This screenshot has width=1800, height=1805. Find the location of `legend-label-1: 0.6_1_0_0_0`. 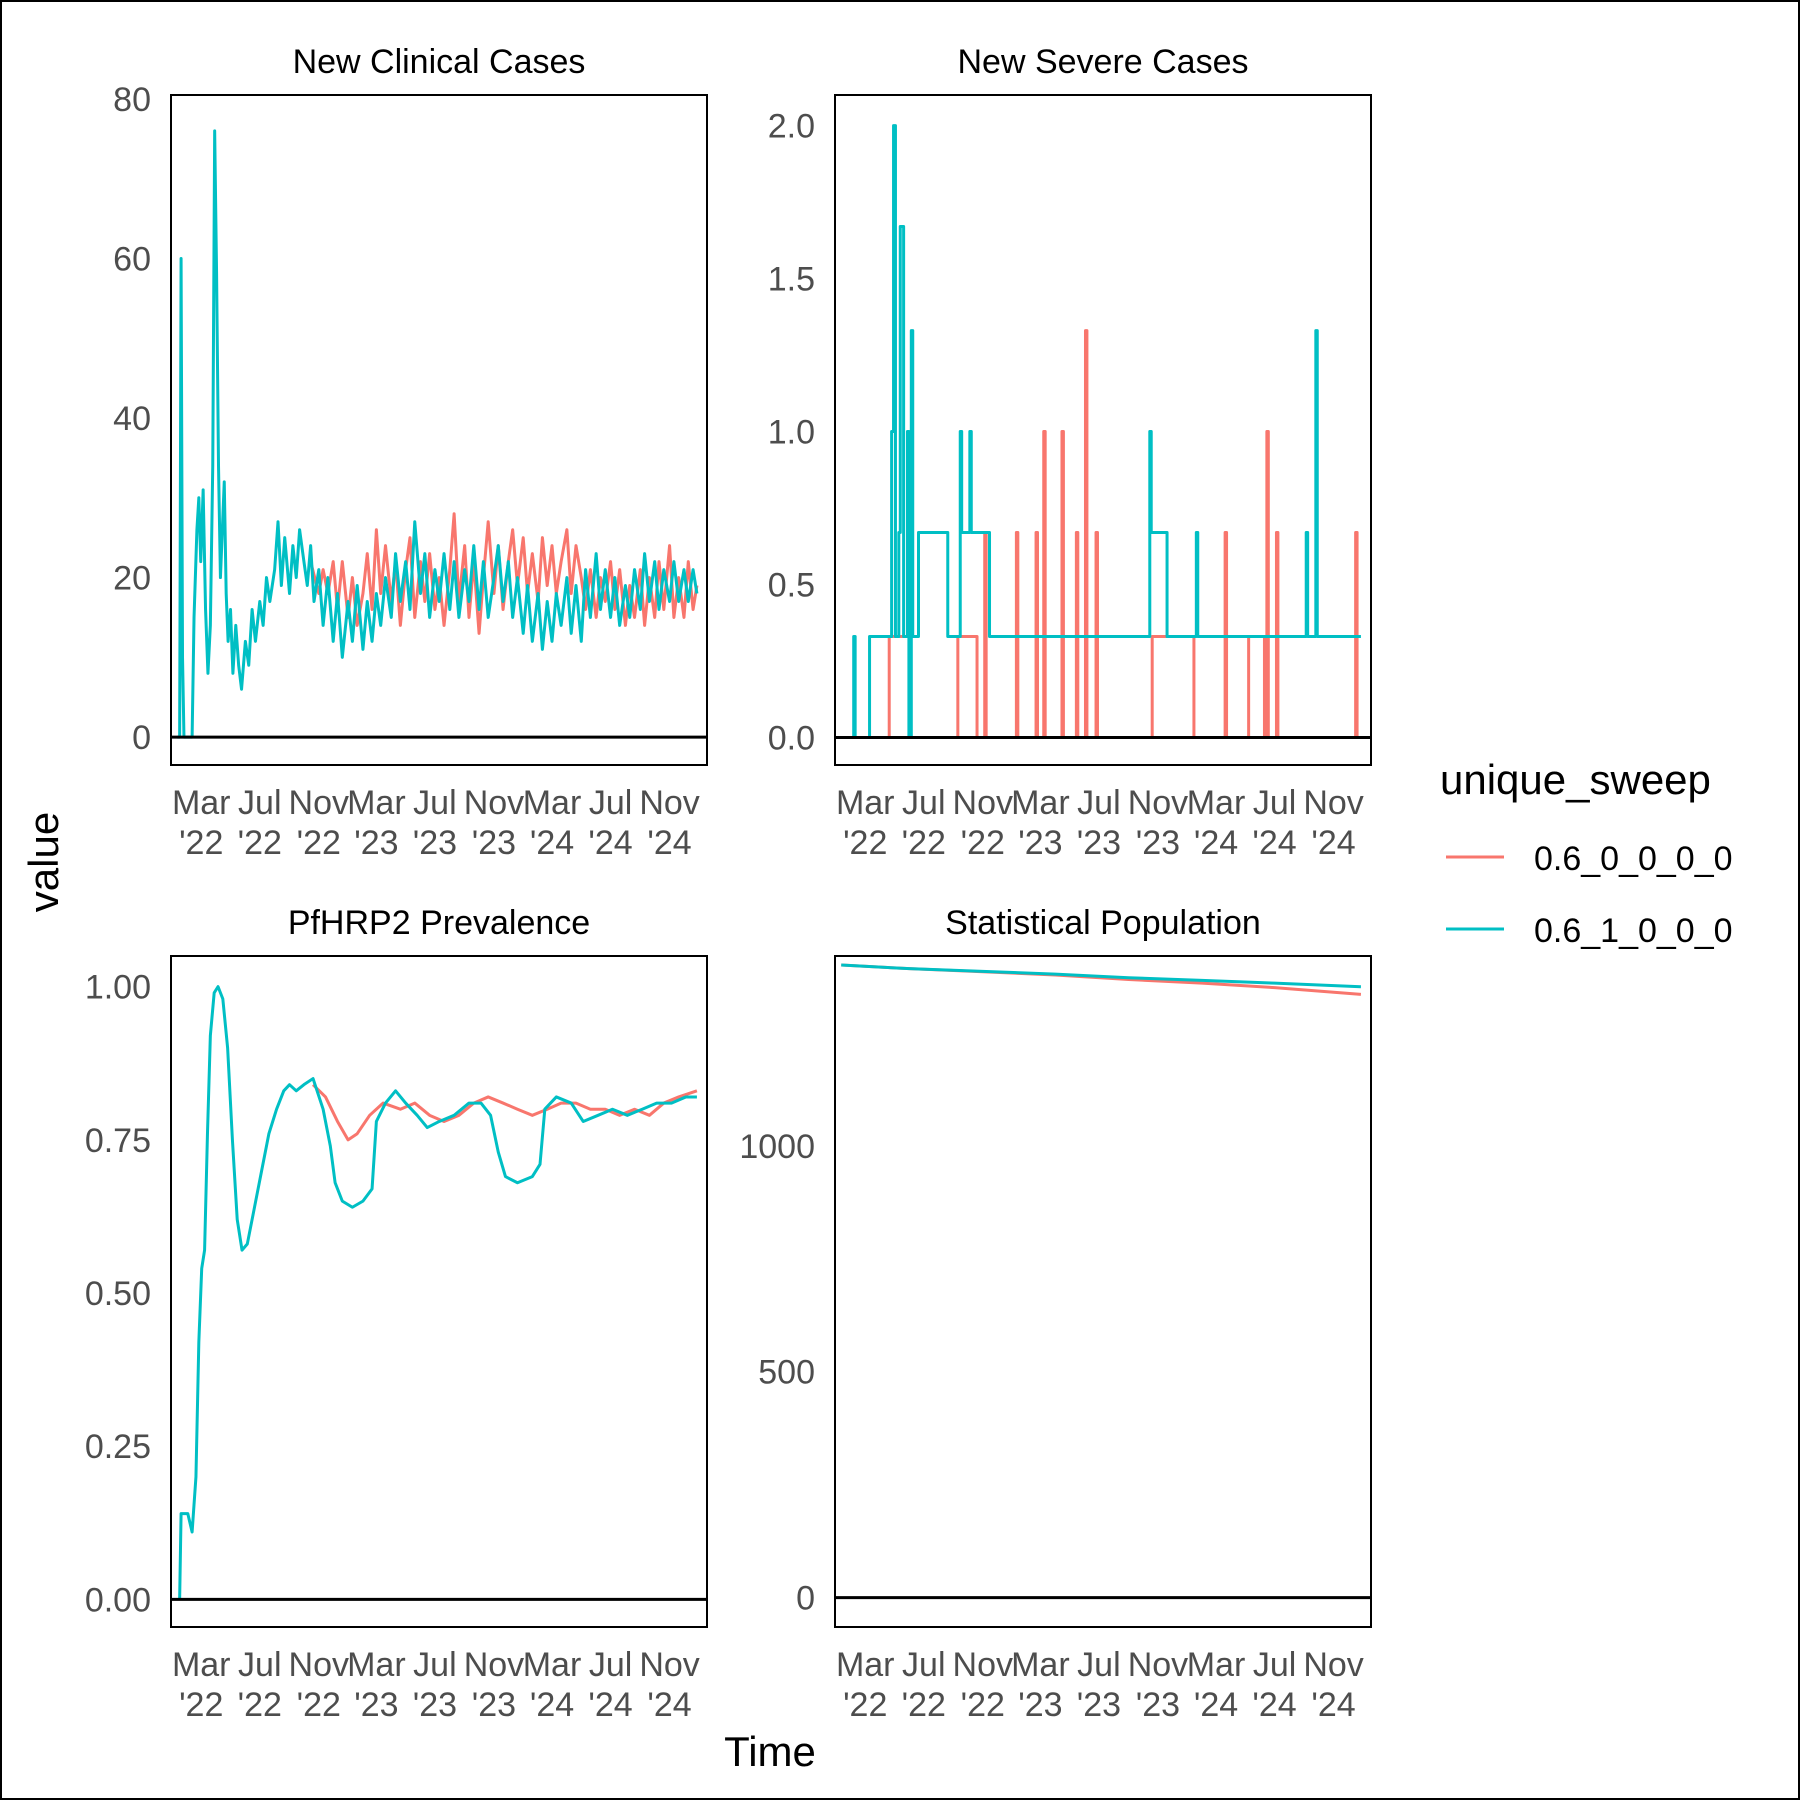

legend-label-1: 0.6_1_0_0_0 is located at coordinates (1633, 931).